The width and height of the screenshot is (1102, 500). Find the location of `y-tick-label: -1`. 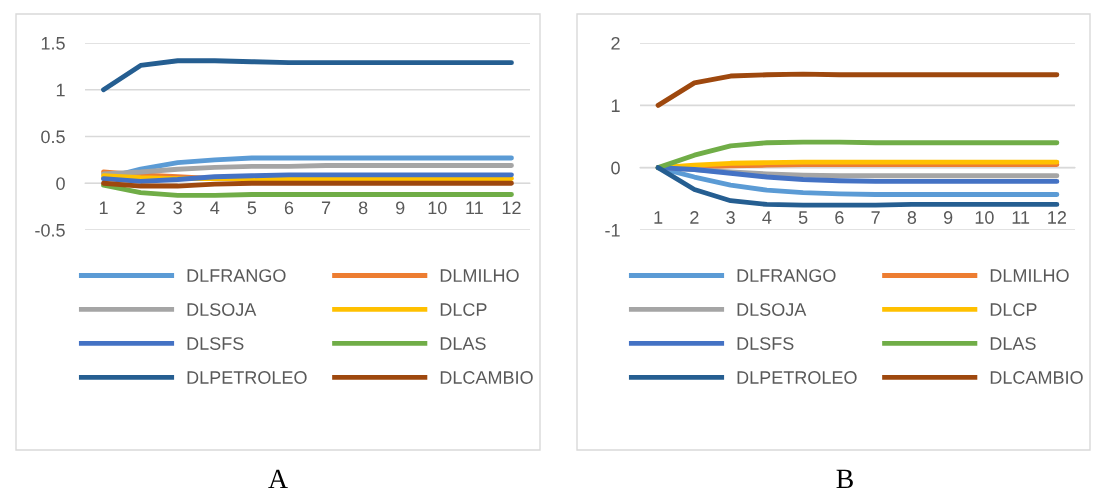

y-tick-label: -1 is located at coordinates (612, 230).